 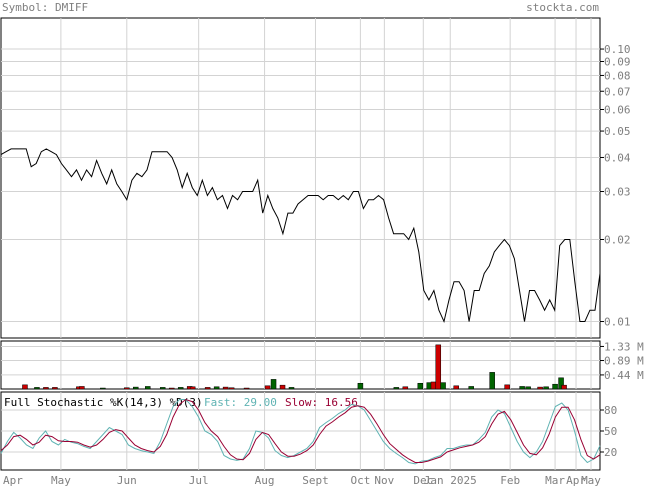 I want to click on x-tick-label: Mar, so click(x=555, y=480).